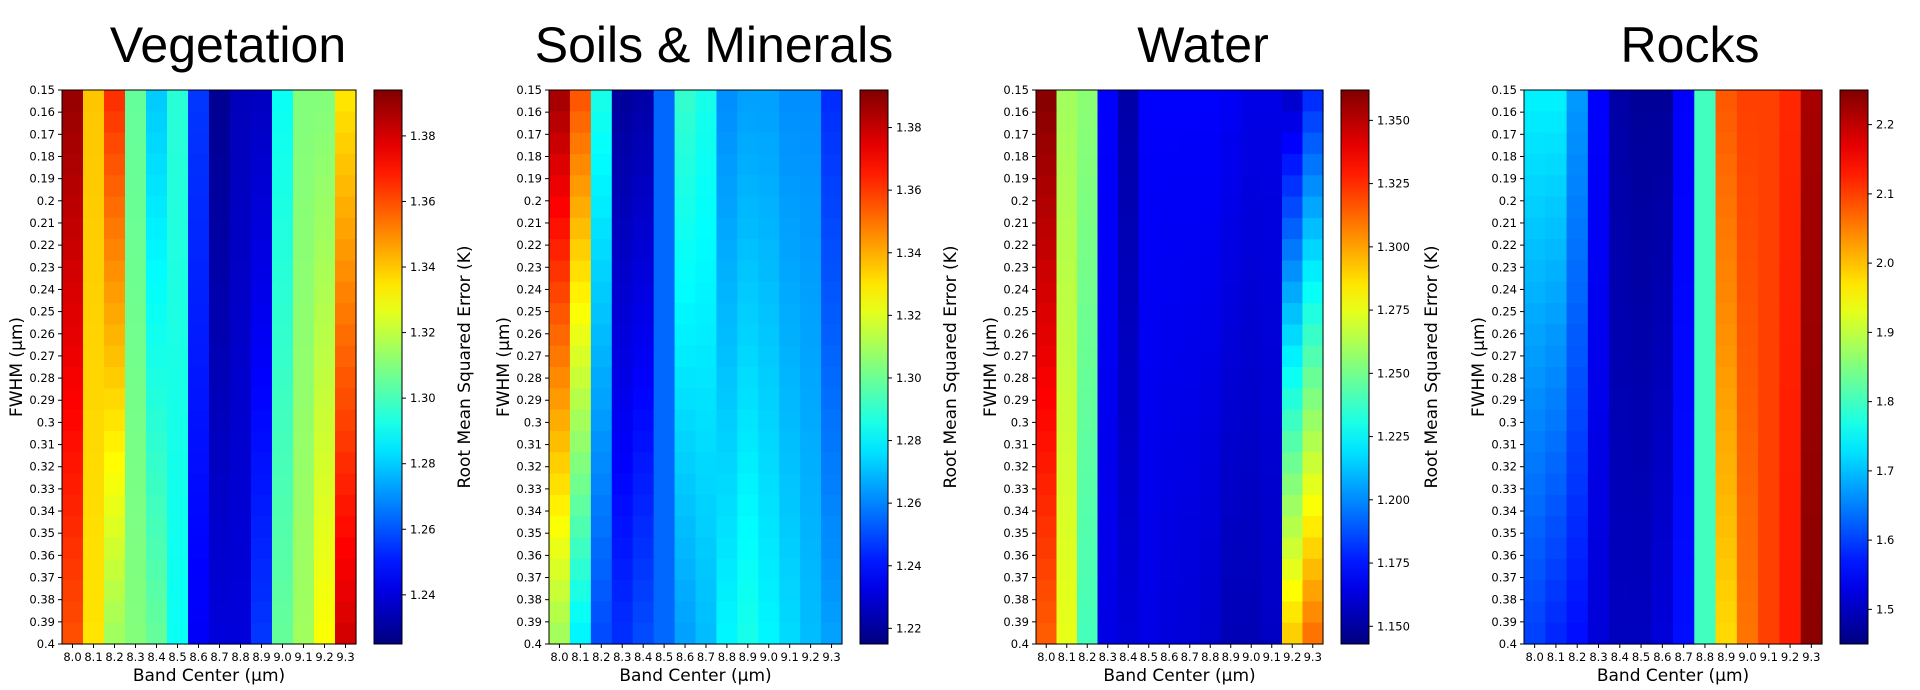  What do you see at coordinates (1393, 184) in the screenshot?
I see `colorbar-tick-label: 1.325` at bounding box center [1393, 184].